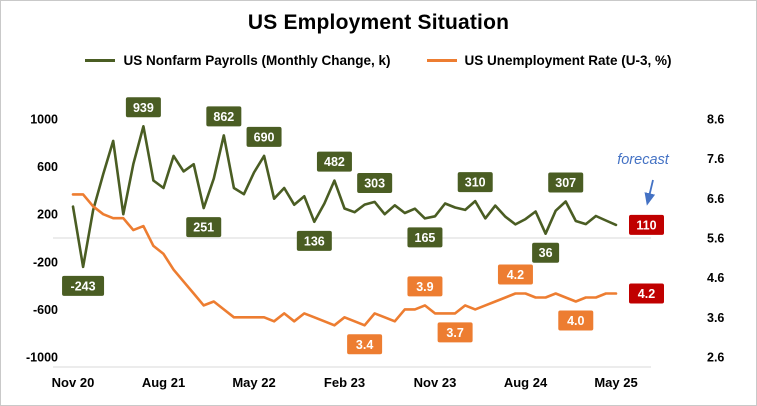  I want to click on x-tick-label: Aug 21, so click(163, 382).